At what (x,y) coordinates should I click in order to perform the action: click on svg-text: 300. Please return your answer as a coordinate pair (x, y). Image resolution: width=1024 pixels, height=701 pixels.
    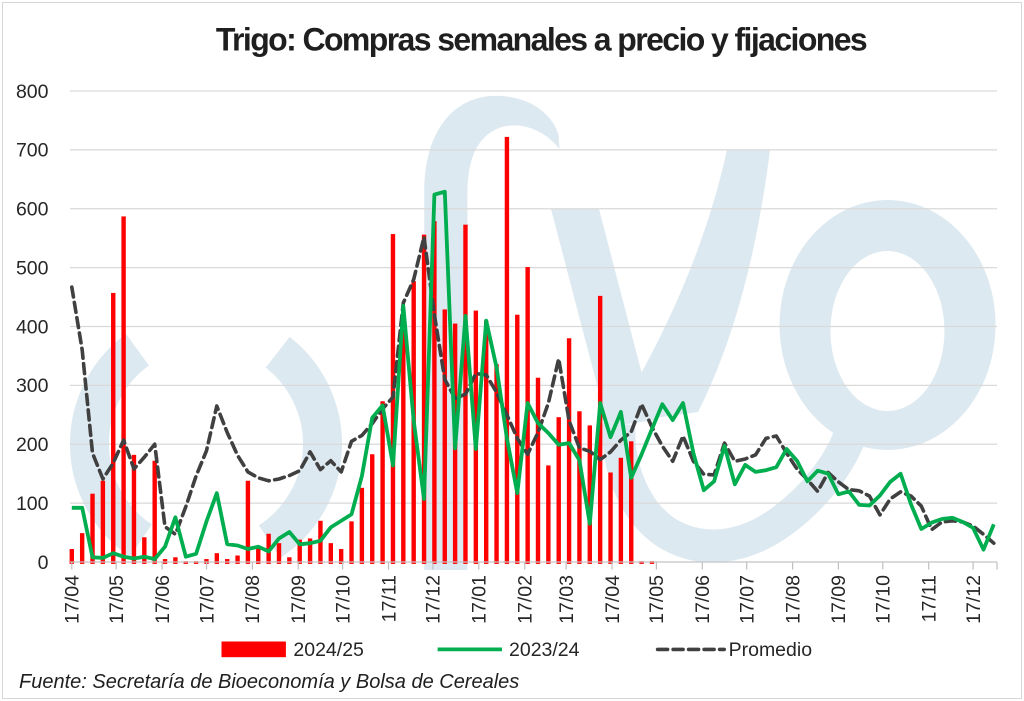
    Looking at the image, I should click on (32, 386).